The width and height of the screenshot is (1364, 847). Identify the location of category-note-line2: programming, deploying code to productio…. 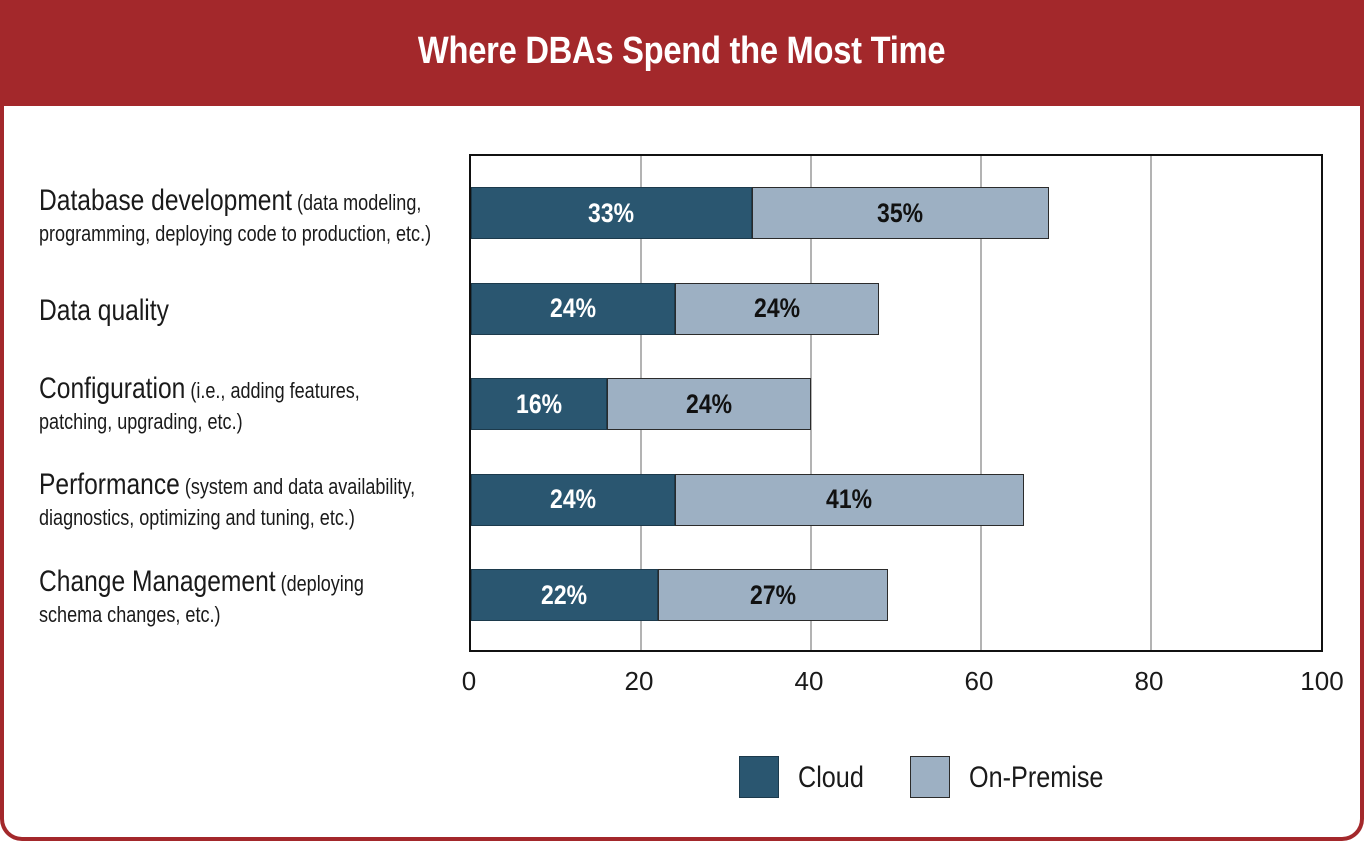
(235, 234).